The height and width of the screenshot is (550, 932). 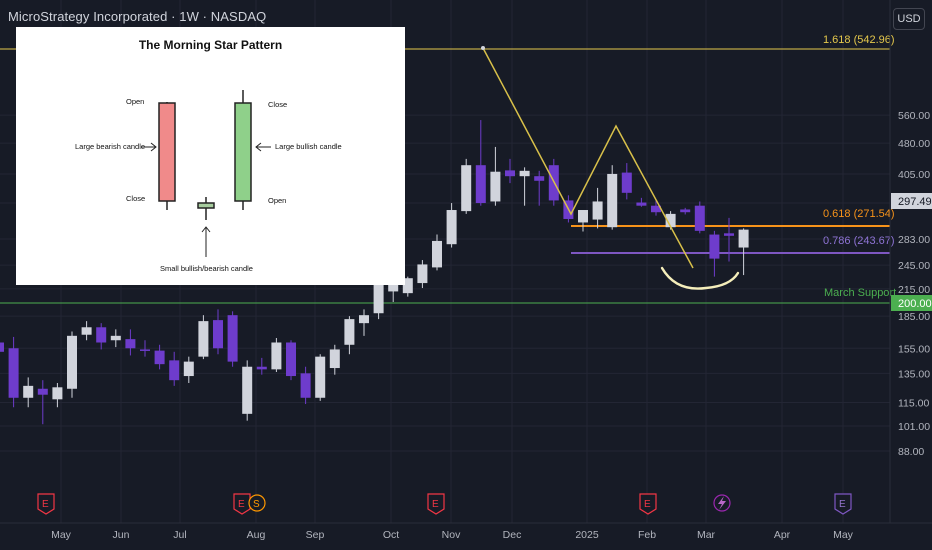 What do you see at coordinates (588, 158) in the screenshot?
I see `zigzag-pattern` at bounding box center [588, 158].